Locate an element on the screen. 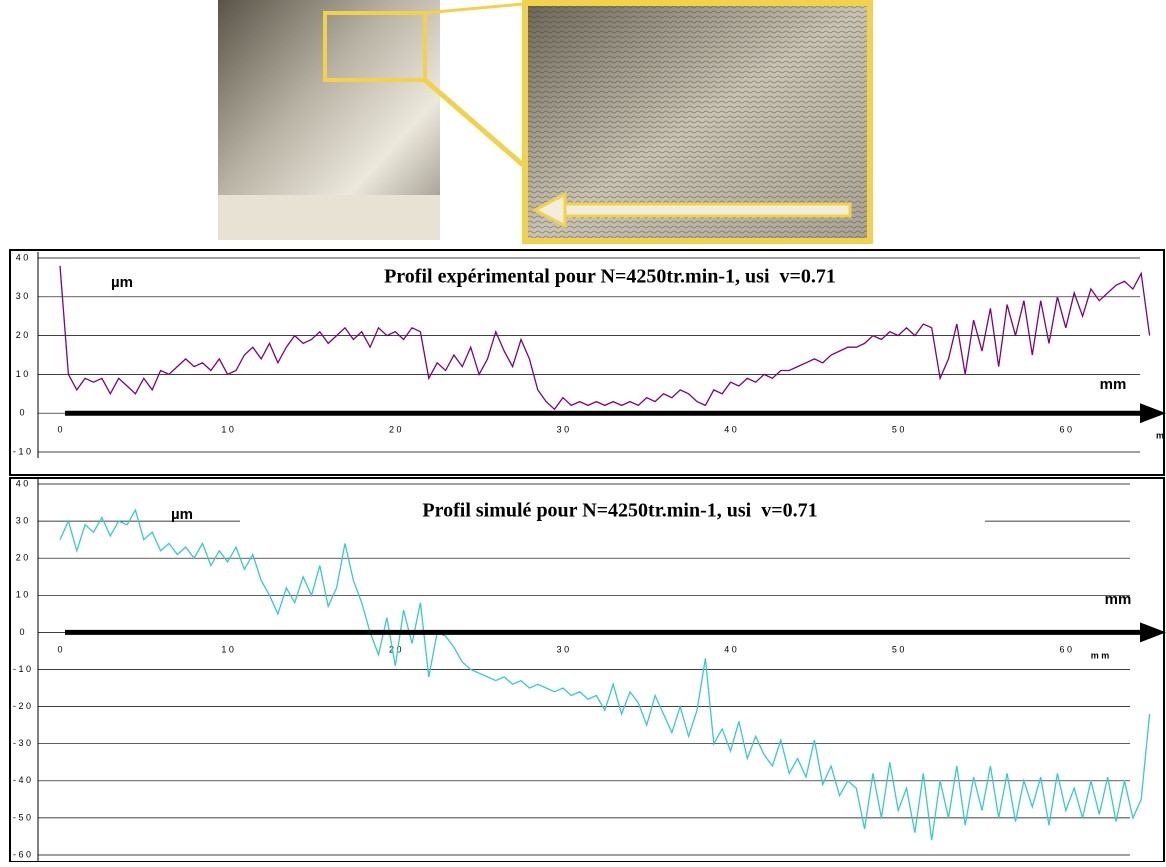 This screenshot has width=1166, height=867. annotation: m is located at coordinates (1160, 435).